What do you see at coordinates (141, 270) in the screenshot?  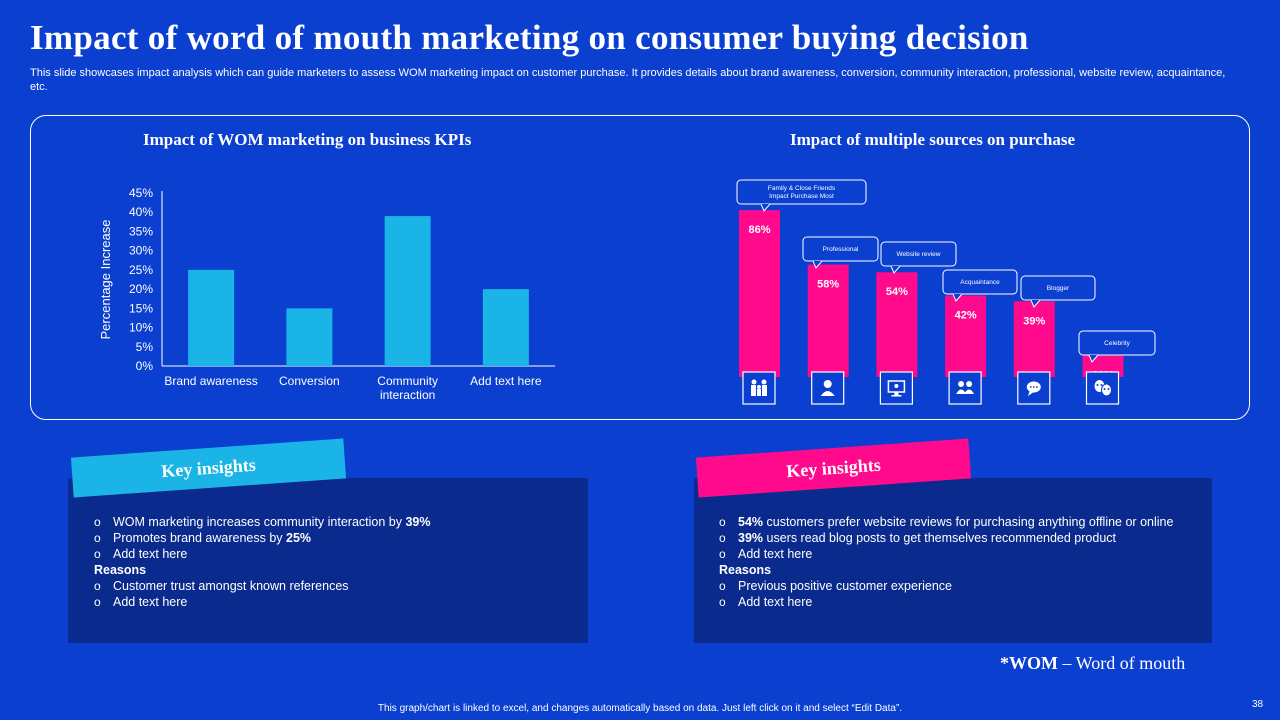 I see `y-tick-label: 25%` at bounding box center [141, 270].